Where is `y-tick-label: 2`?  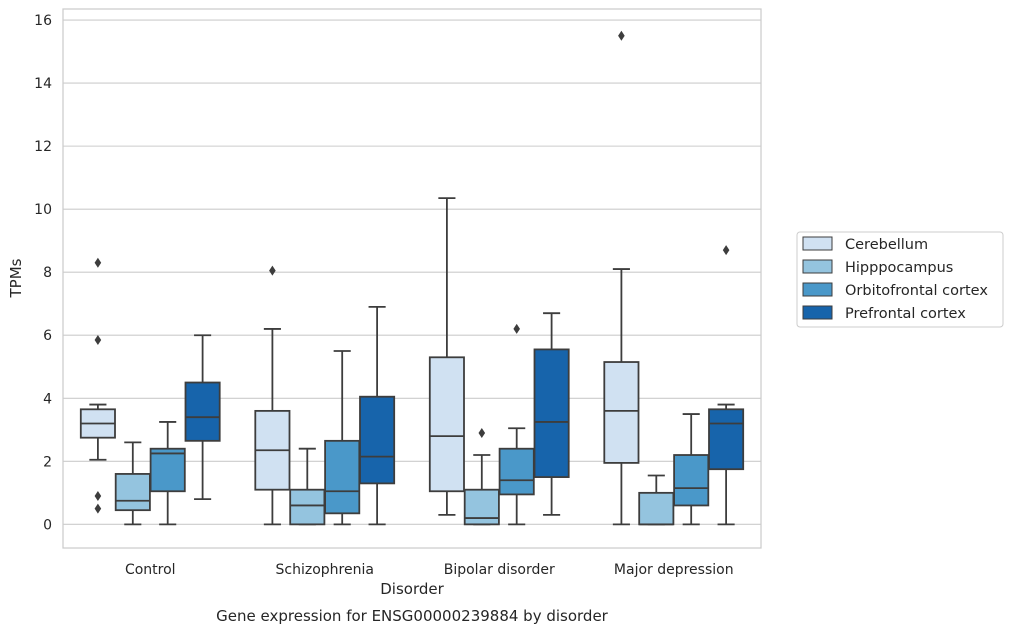
y-tick-label: 2 is located at coordinates (47, 462).